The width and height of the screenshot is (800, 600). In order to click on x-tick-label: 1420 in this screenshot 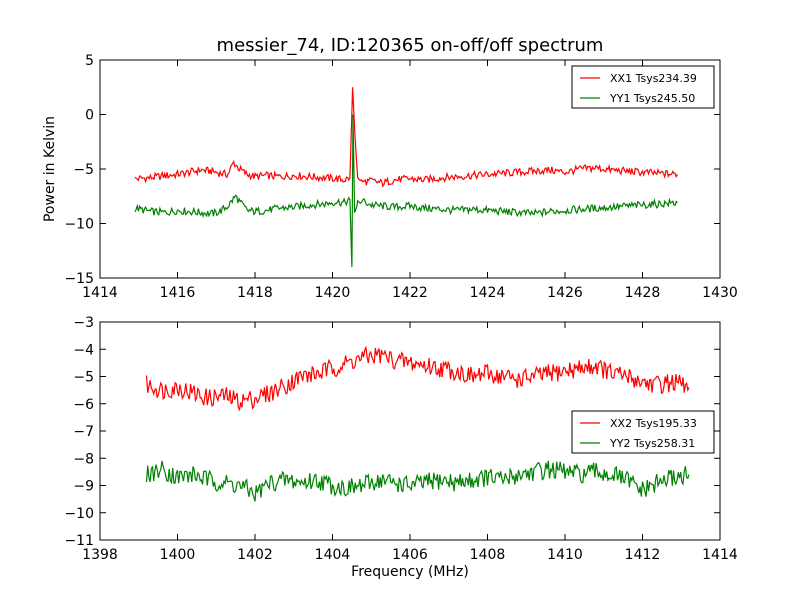, I will do `click(333, 293)`.